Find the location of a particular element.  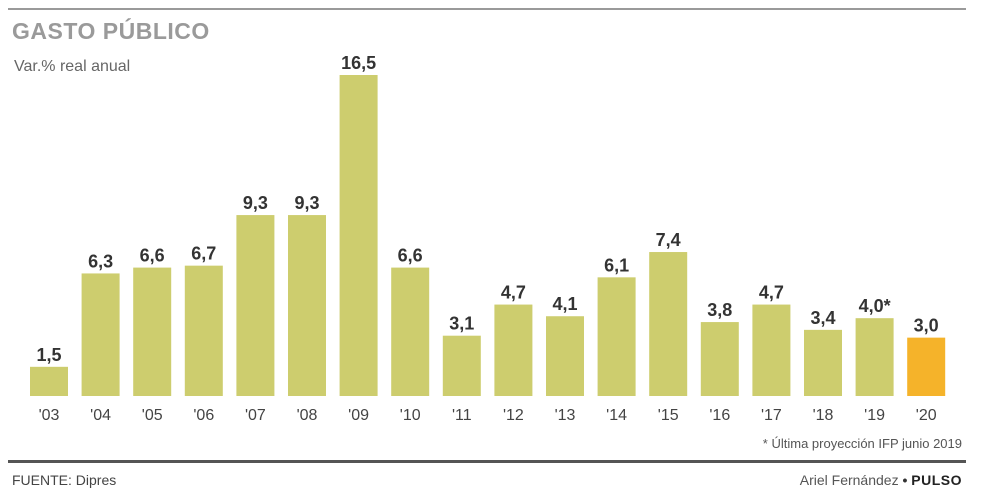

x-tick-label-1: '04 is located at coordinates (100, 415).